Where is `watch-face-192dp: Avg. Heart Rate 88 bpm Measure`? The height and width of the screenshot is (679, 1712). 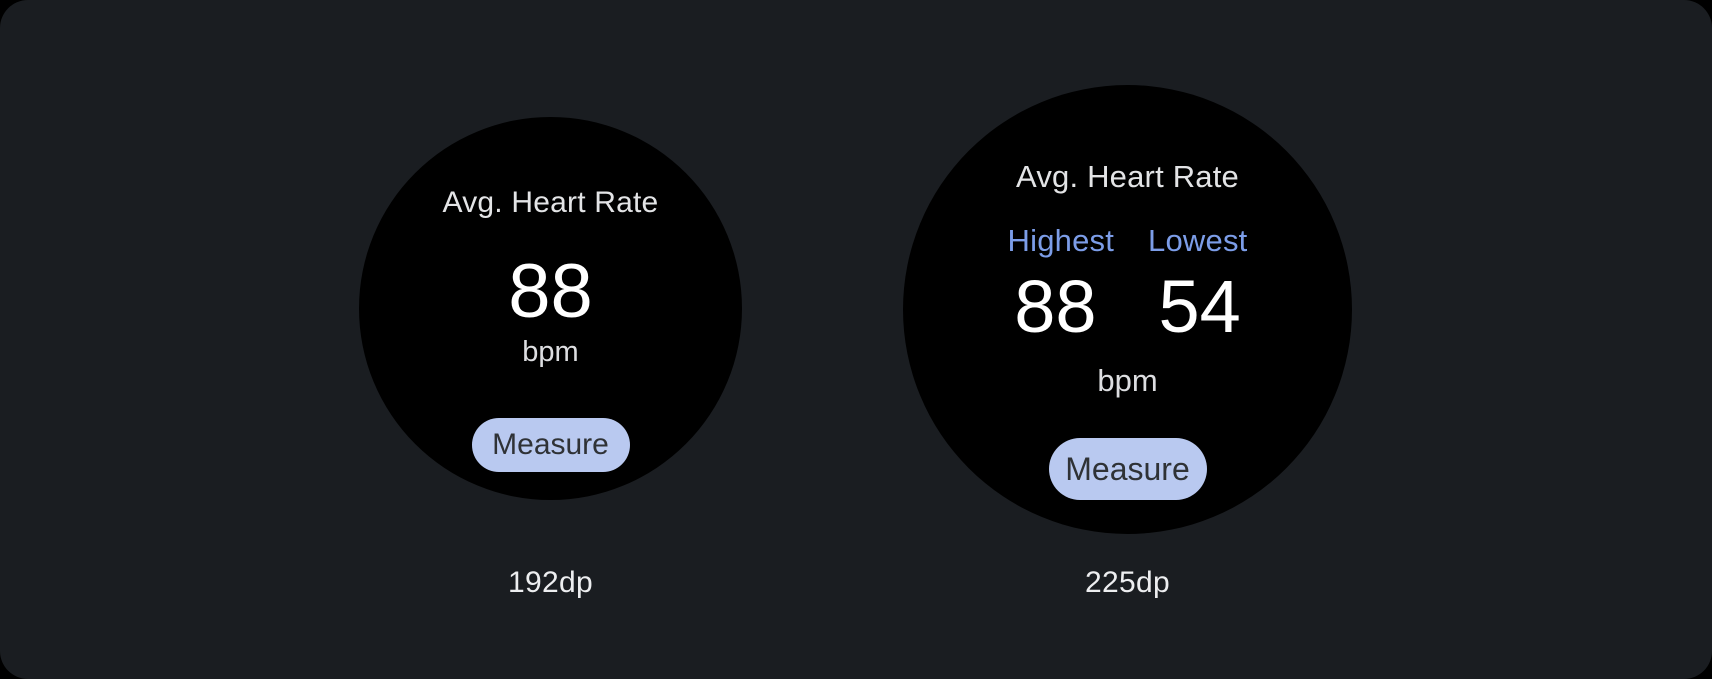 watch-face-192dp: Avg. Heart Rate 88 bpm Measure is located at coordinates (550, 308).